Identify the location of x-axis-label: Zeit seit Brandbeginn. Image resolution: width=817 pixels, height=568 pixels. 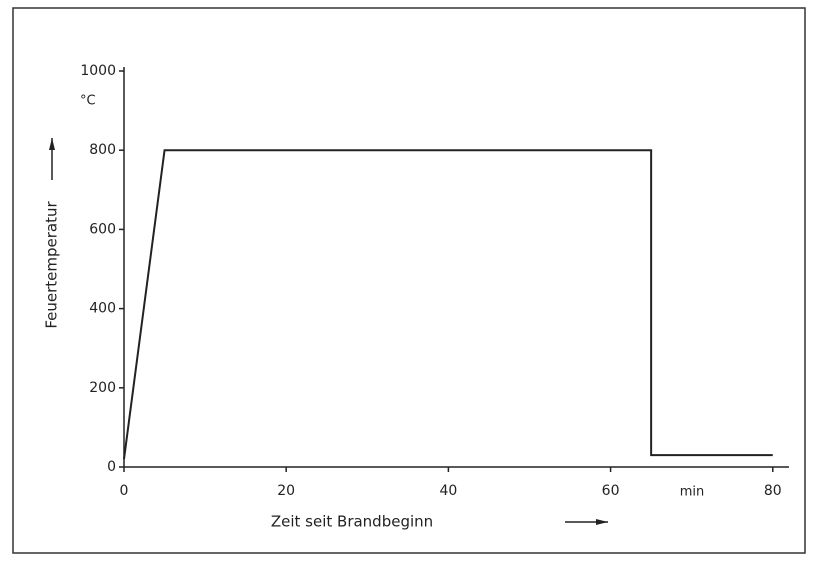
(352, 522).